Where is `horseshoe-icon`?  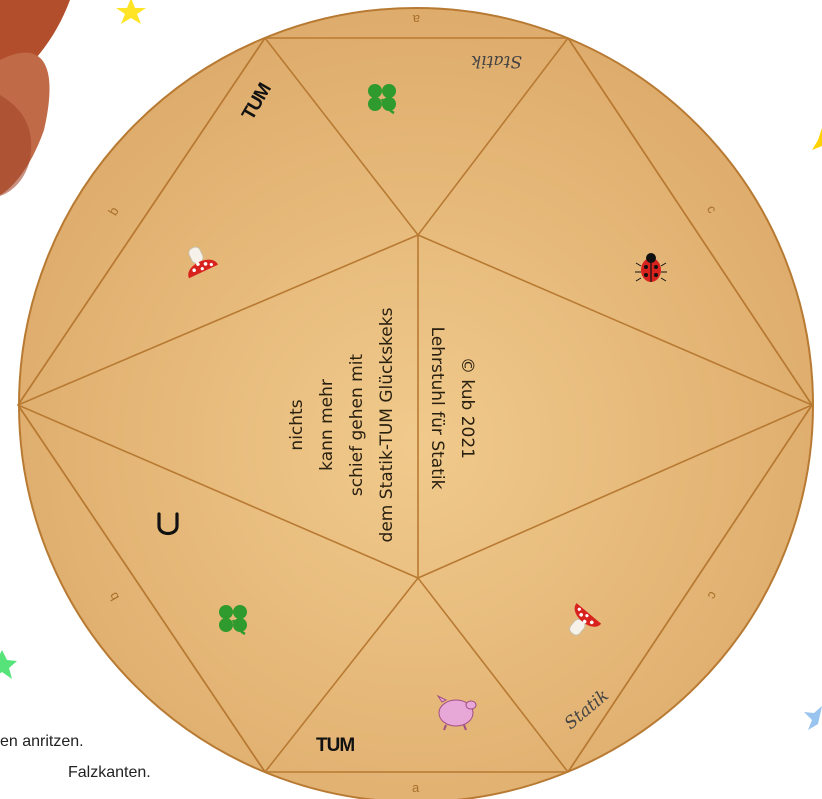 horseshoe-icon is located at coordinates (168, 524).